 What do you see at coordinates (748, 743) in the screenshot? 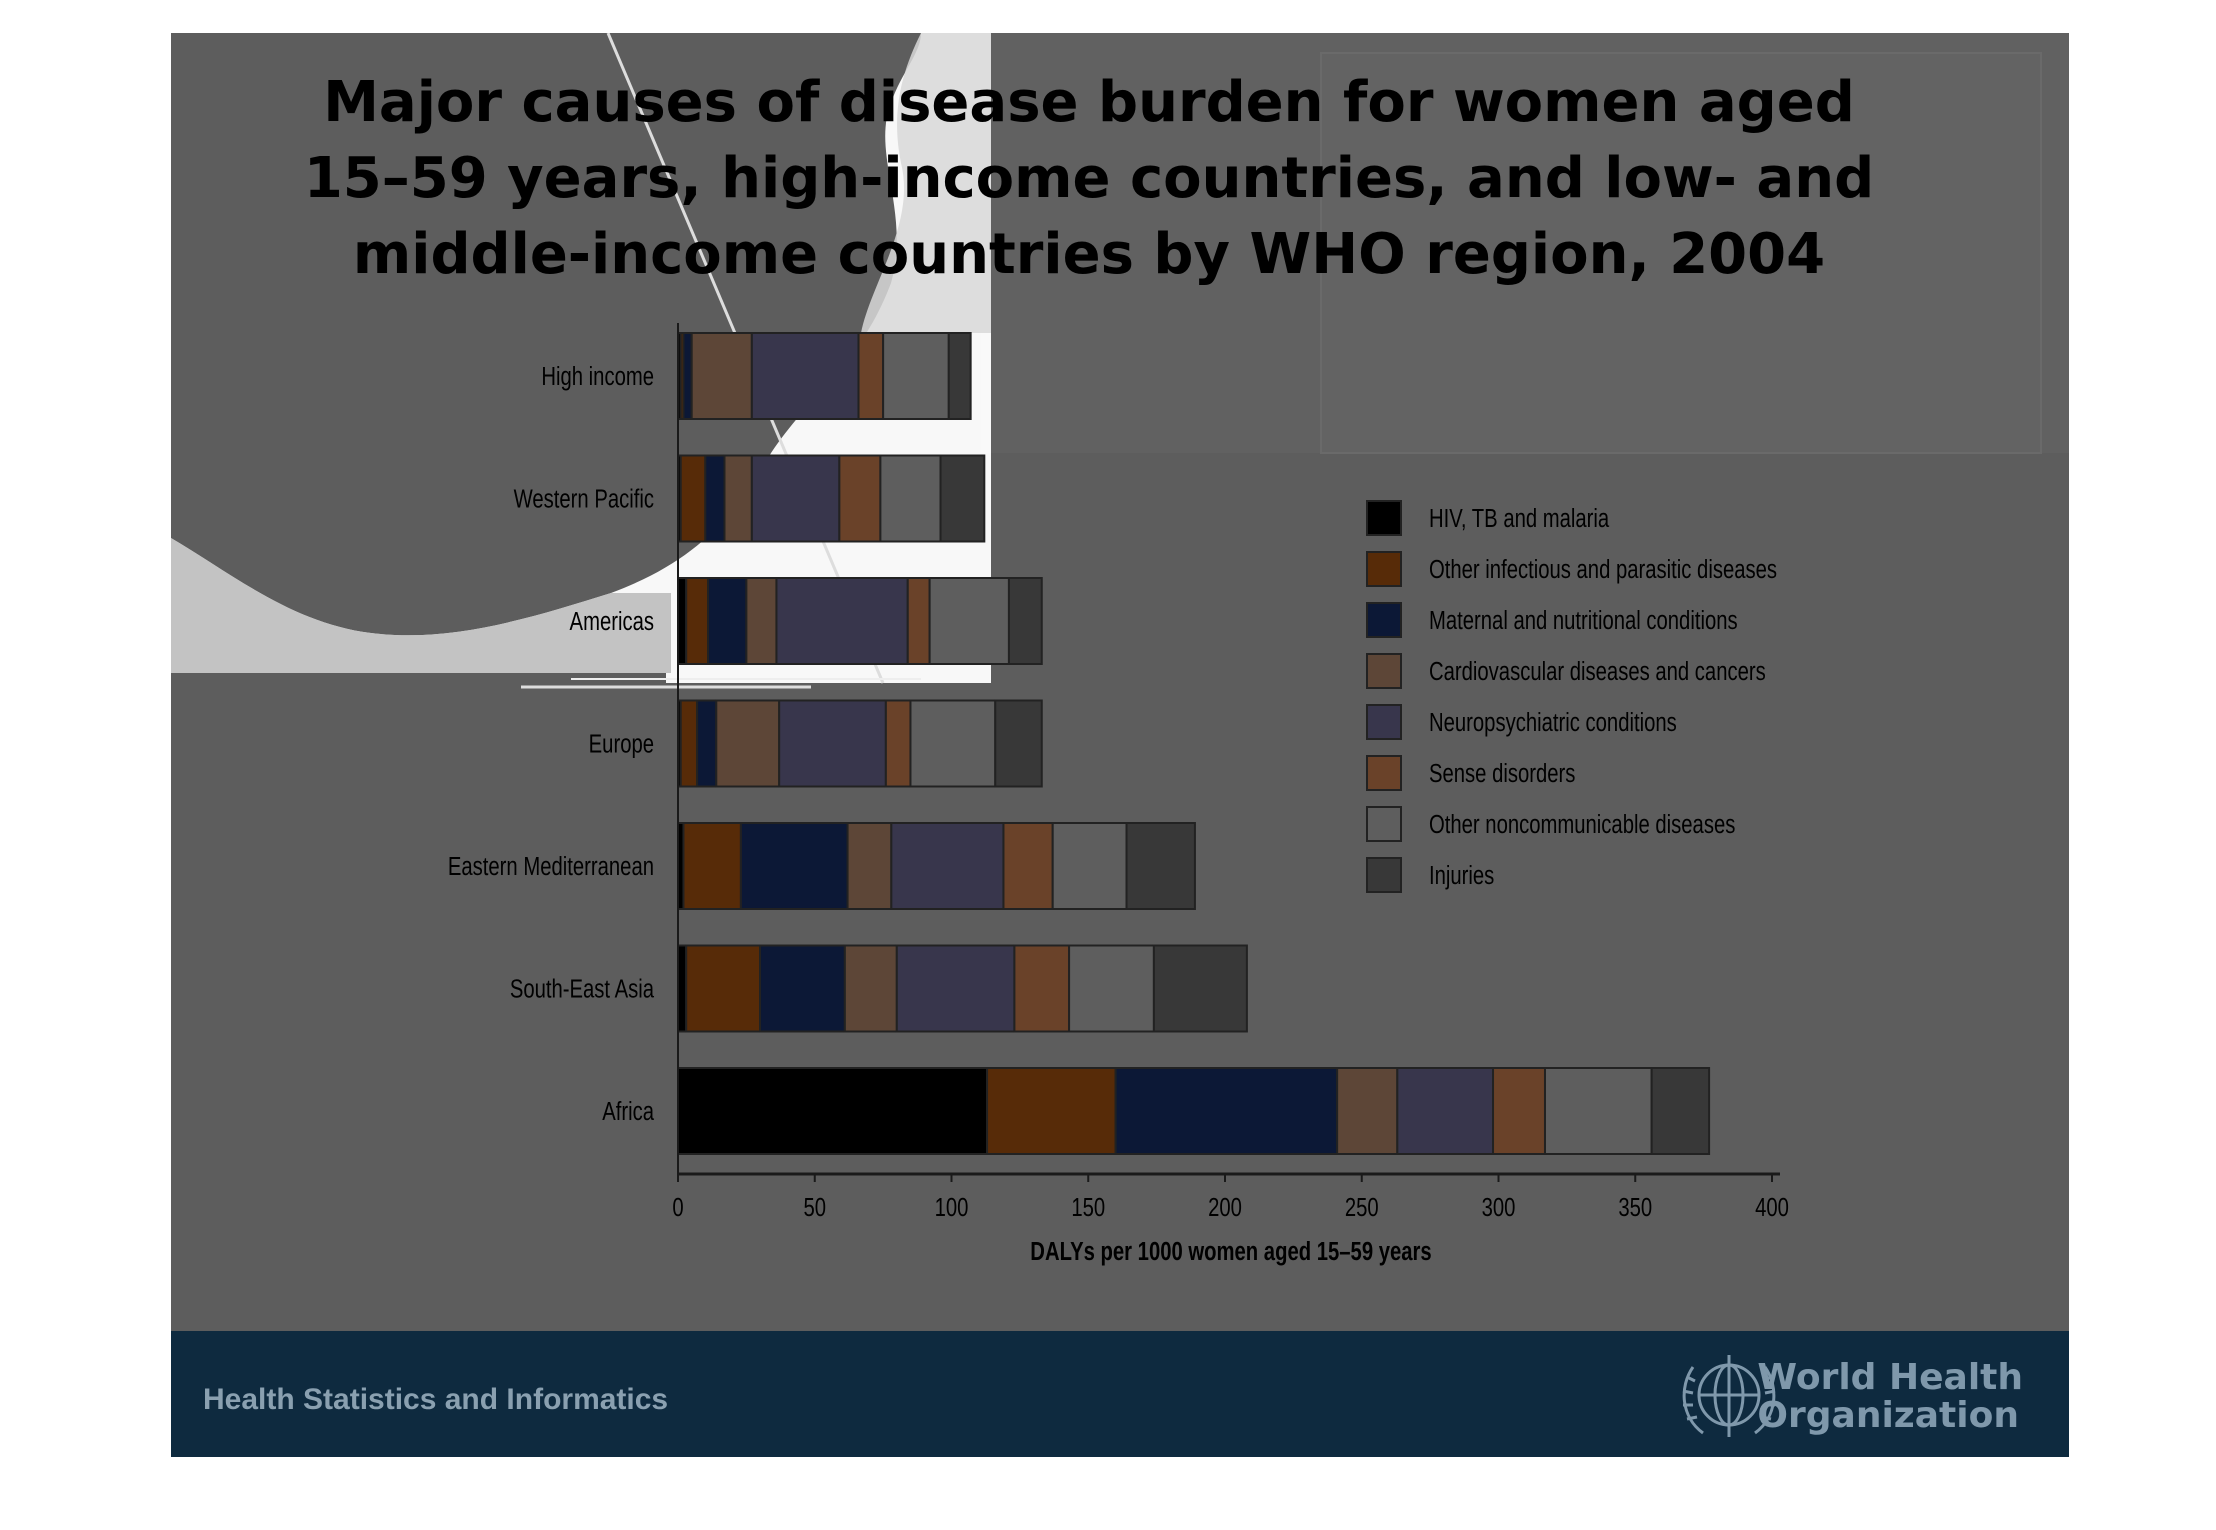
I see `bar-europe-cardiovascular-diseases-and-cancers` at bounding box center [748, 743].